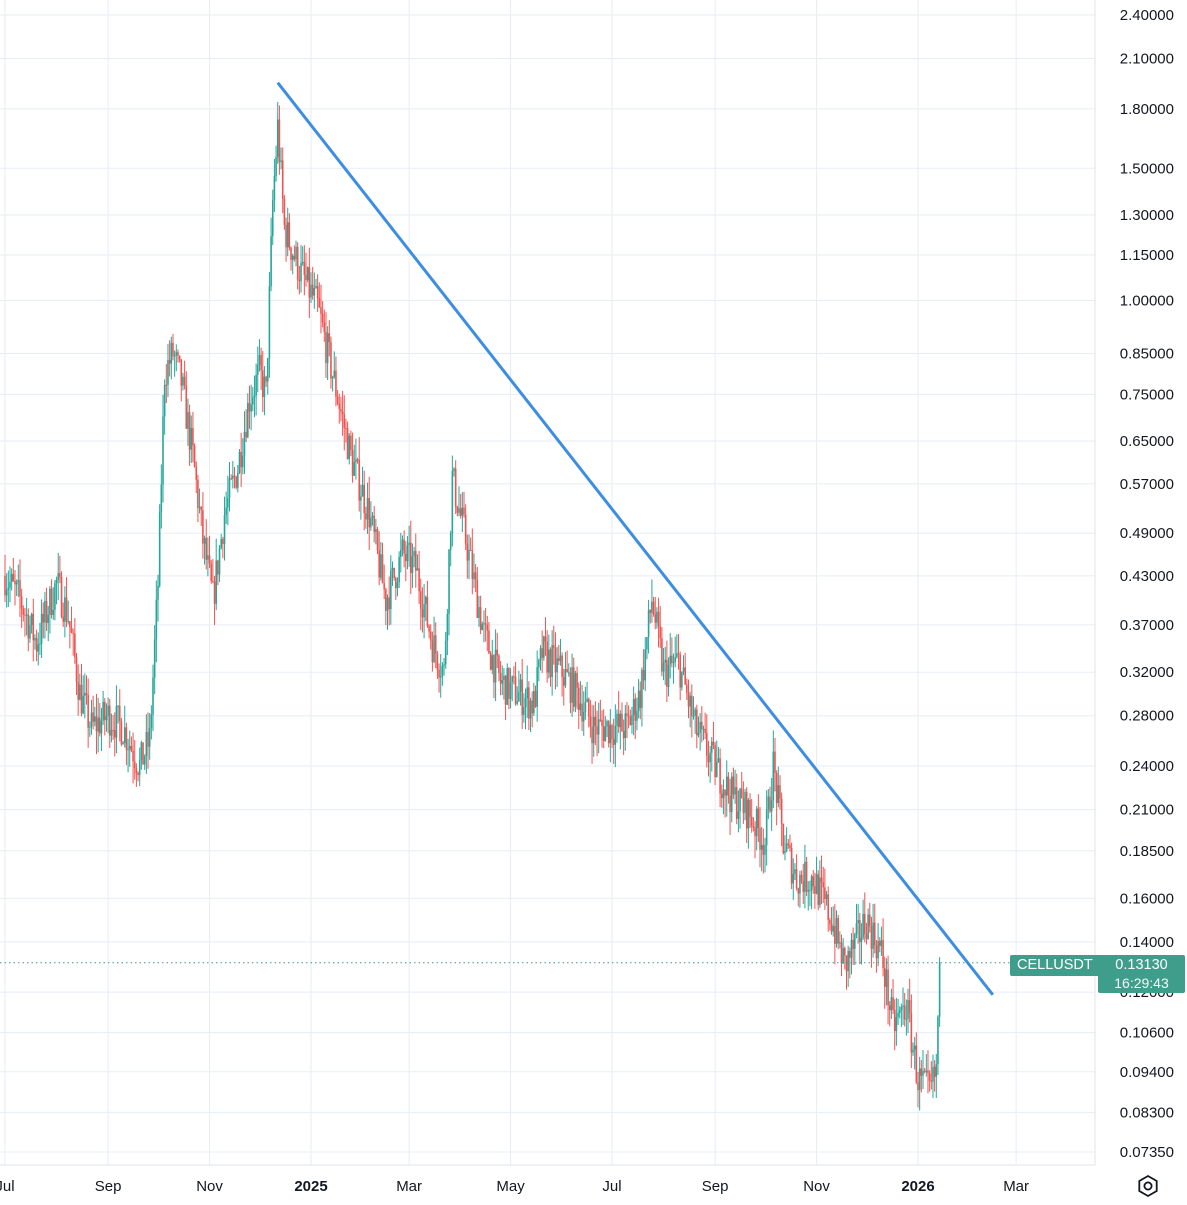 The width and height of the screenshot is (1187, 1205). I want to click on price-tick-label: 0.43000, so click(1147, 576).